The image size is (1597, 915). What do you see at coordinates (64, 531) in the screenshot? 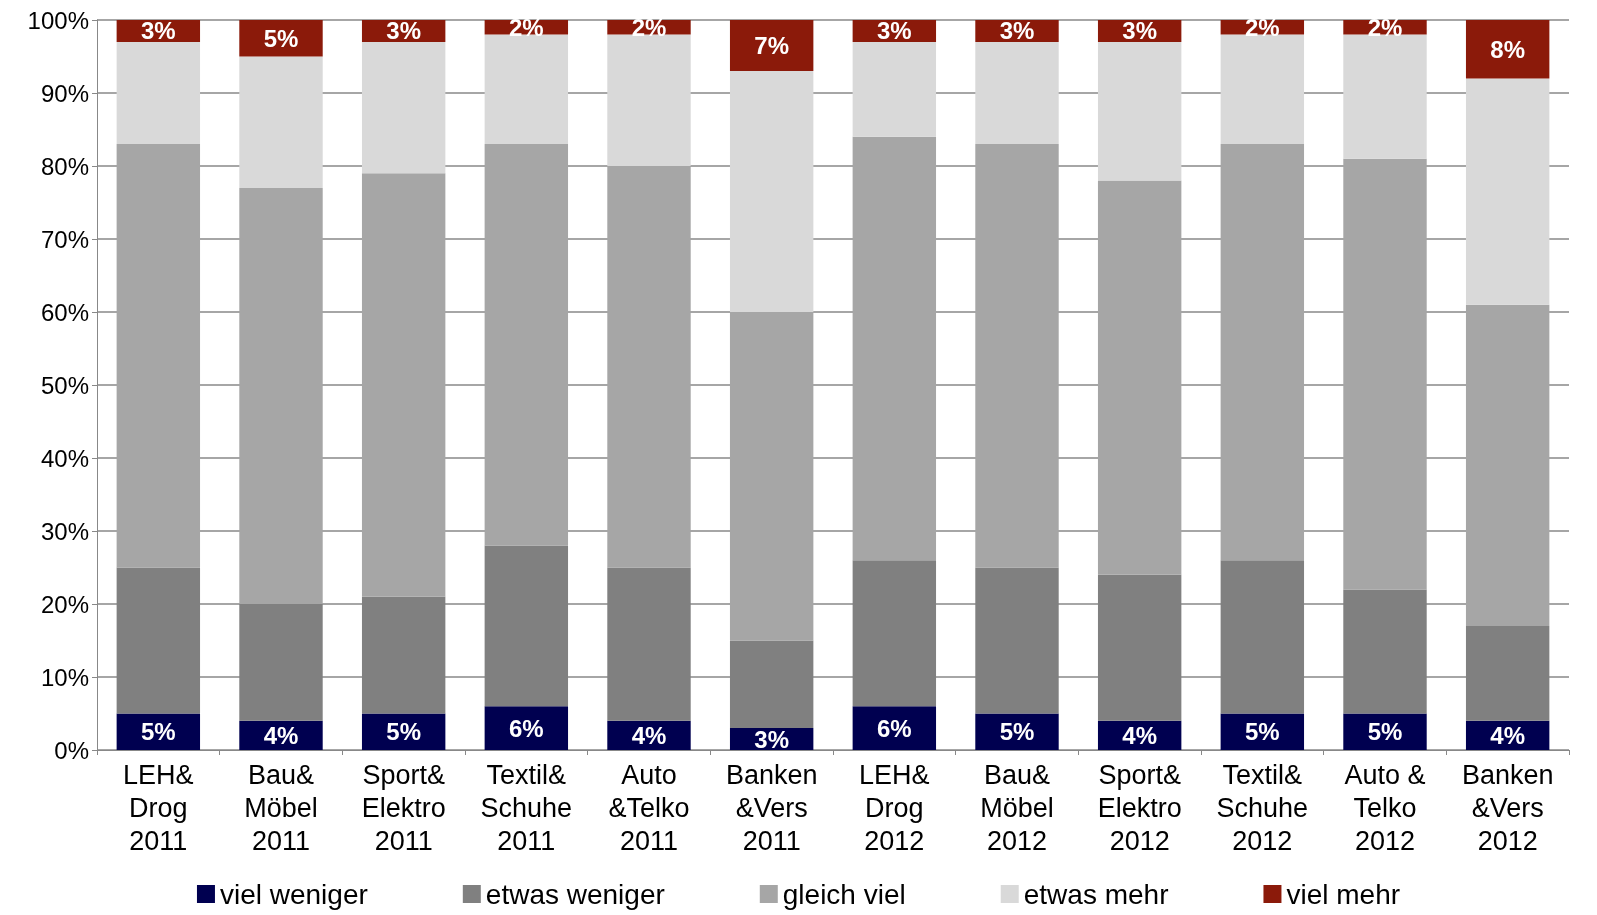
I see `y-tick-label: 30%` at bounding box center [64, 531].